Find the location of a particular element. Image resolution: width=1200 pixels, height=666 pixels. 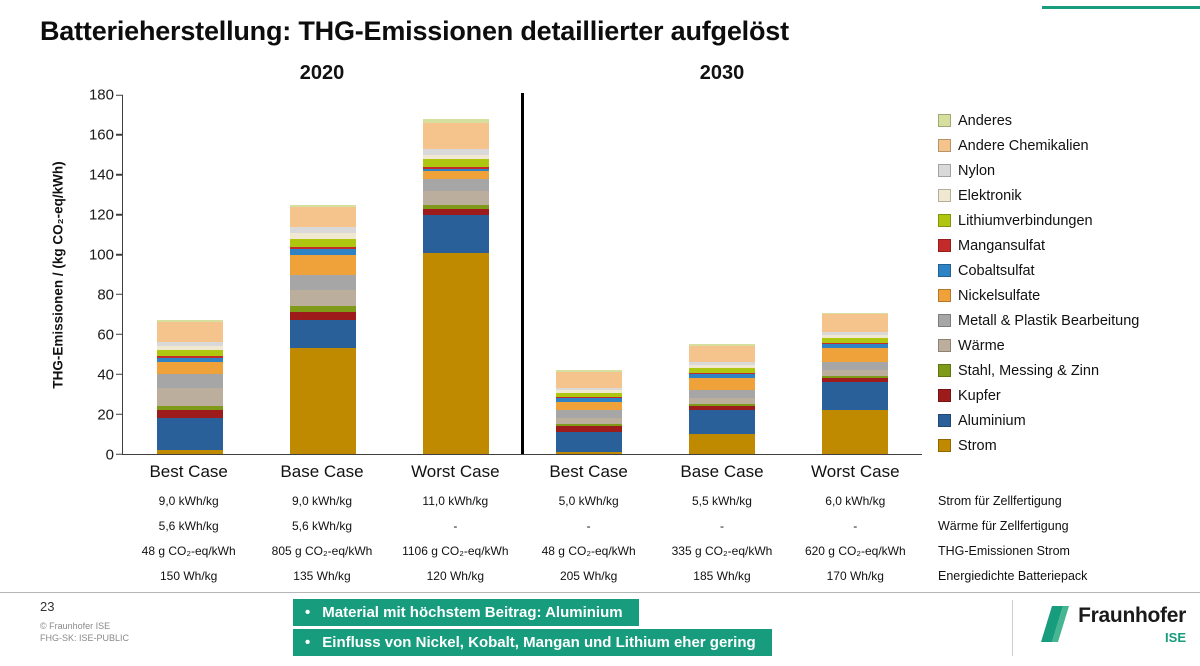

table-cell: 620 g CO₂-eq/kWh is located at coordinates (855, 551).